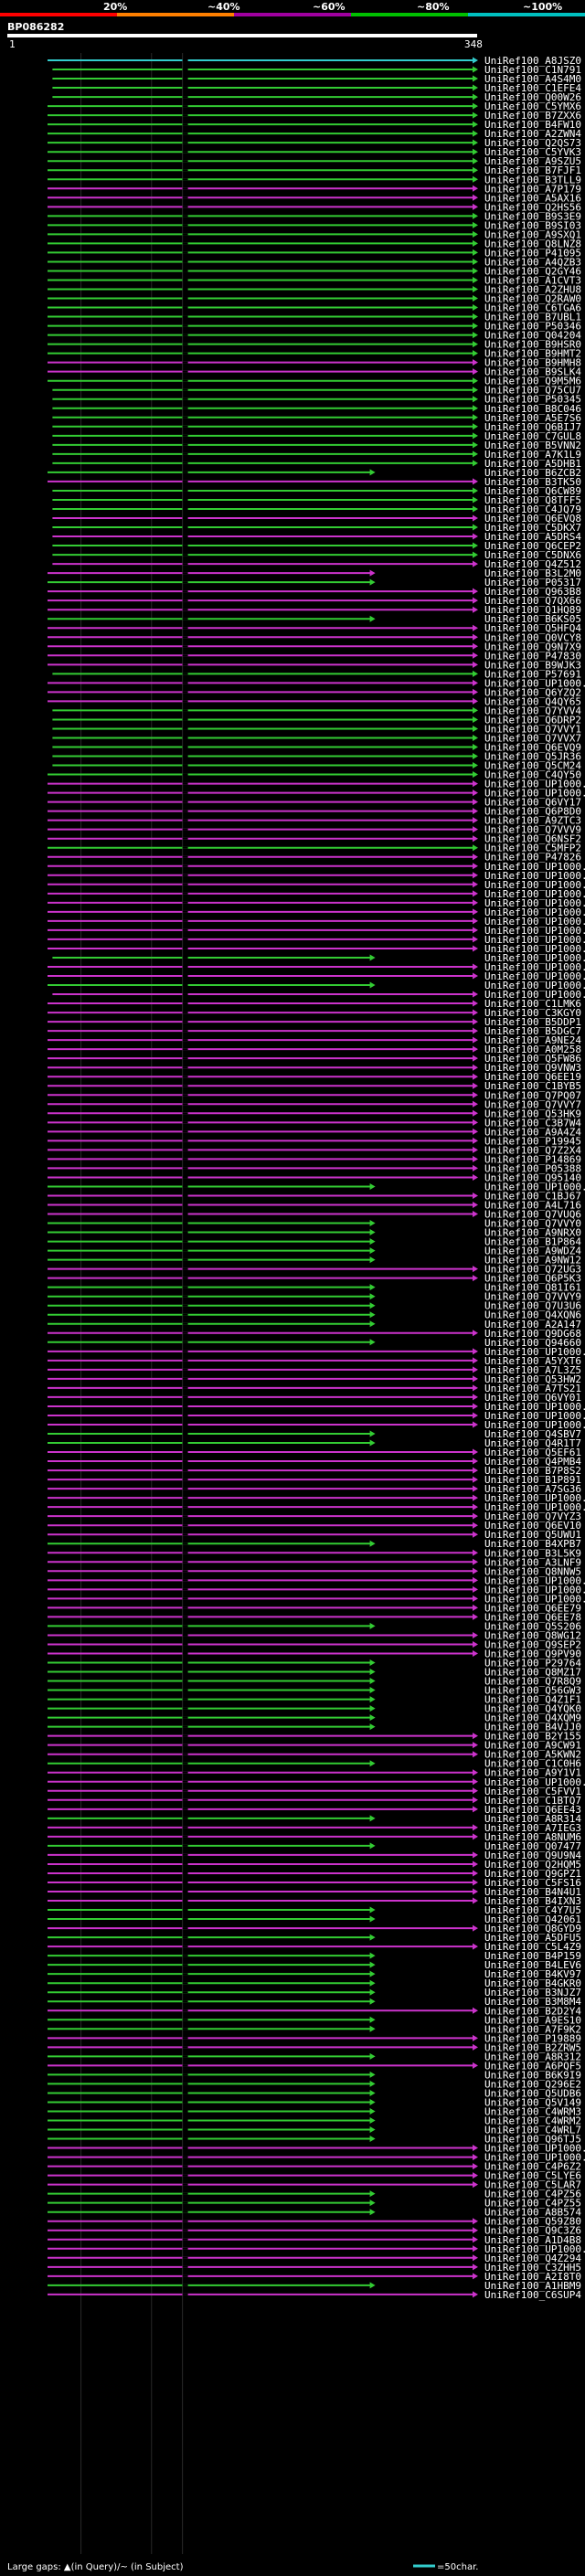 This screenshot has width=585, height=2576. I want to click on hit-row: UniRef100_A7TS21, so click(314, 1388).